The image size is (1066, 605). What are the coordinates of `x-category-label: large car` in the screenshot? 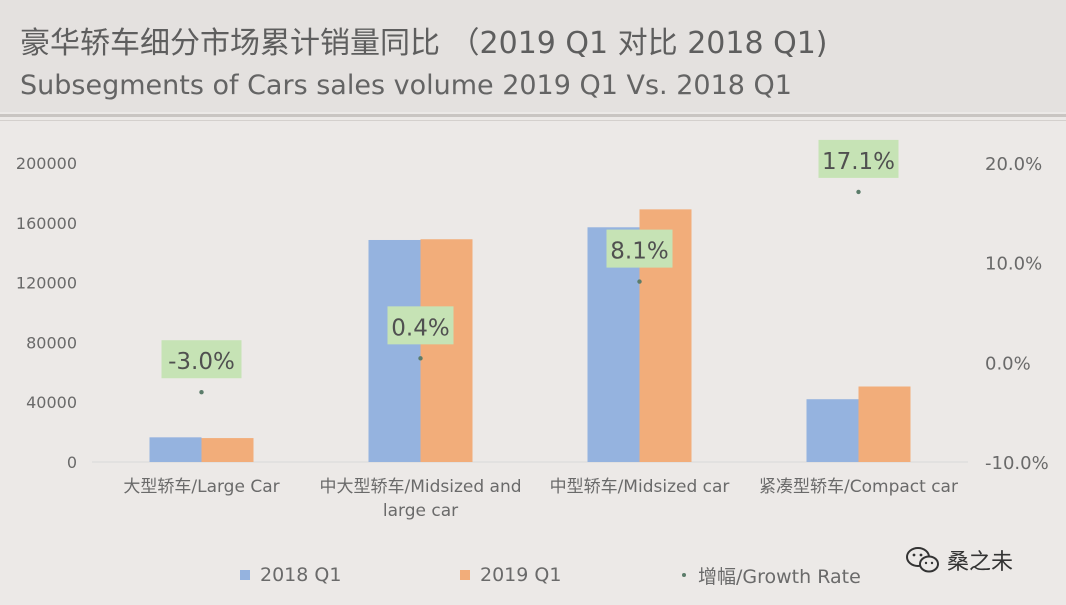 It's located at (420, 511).